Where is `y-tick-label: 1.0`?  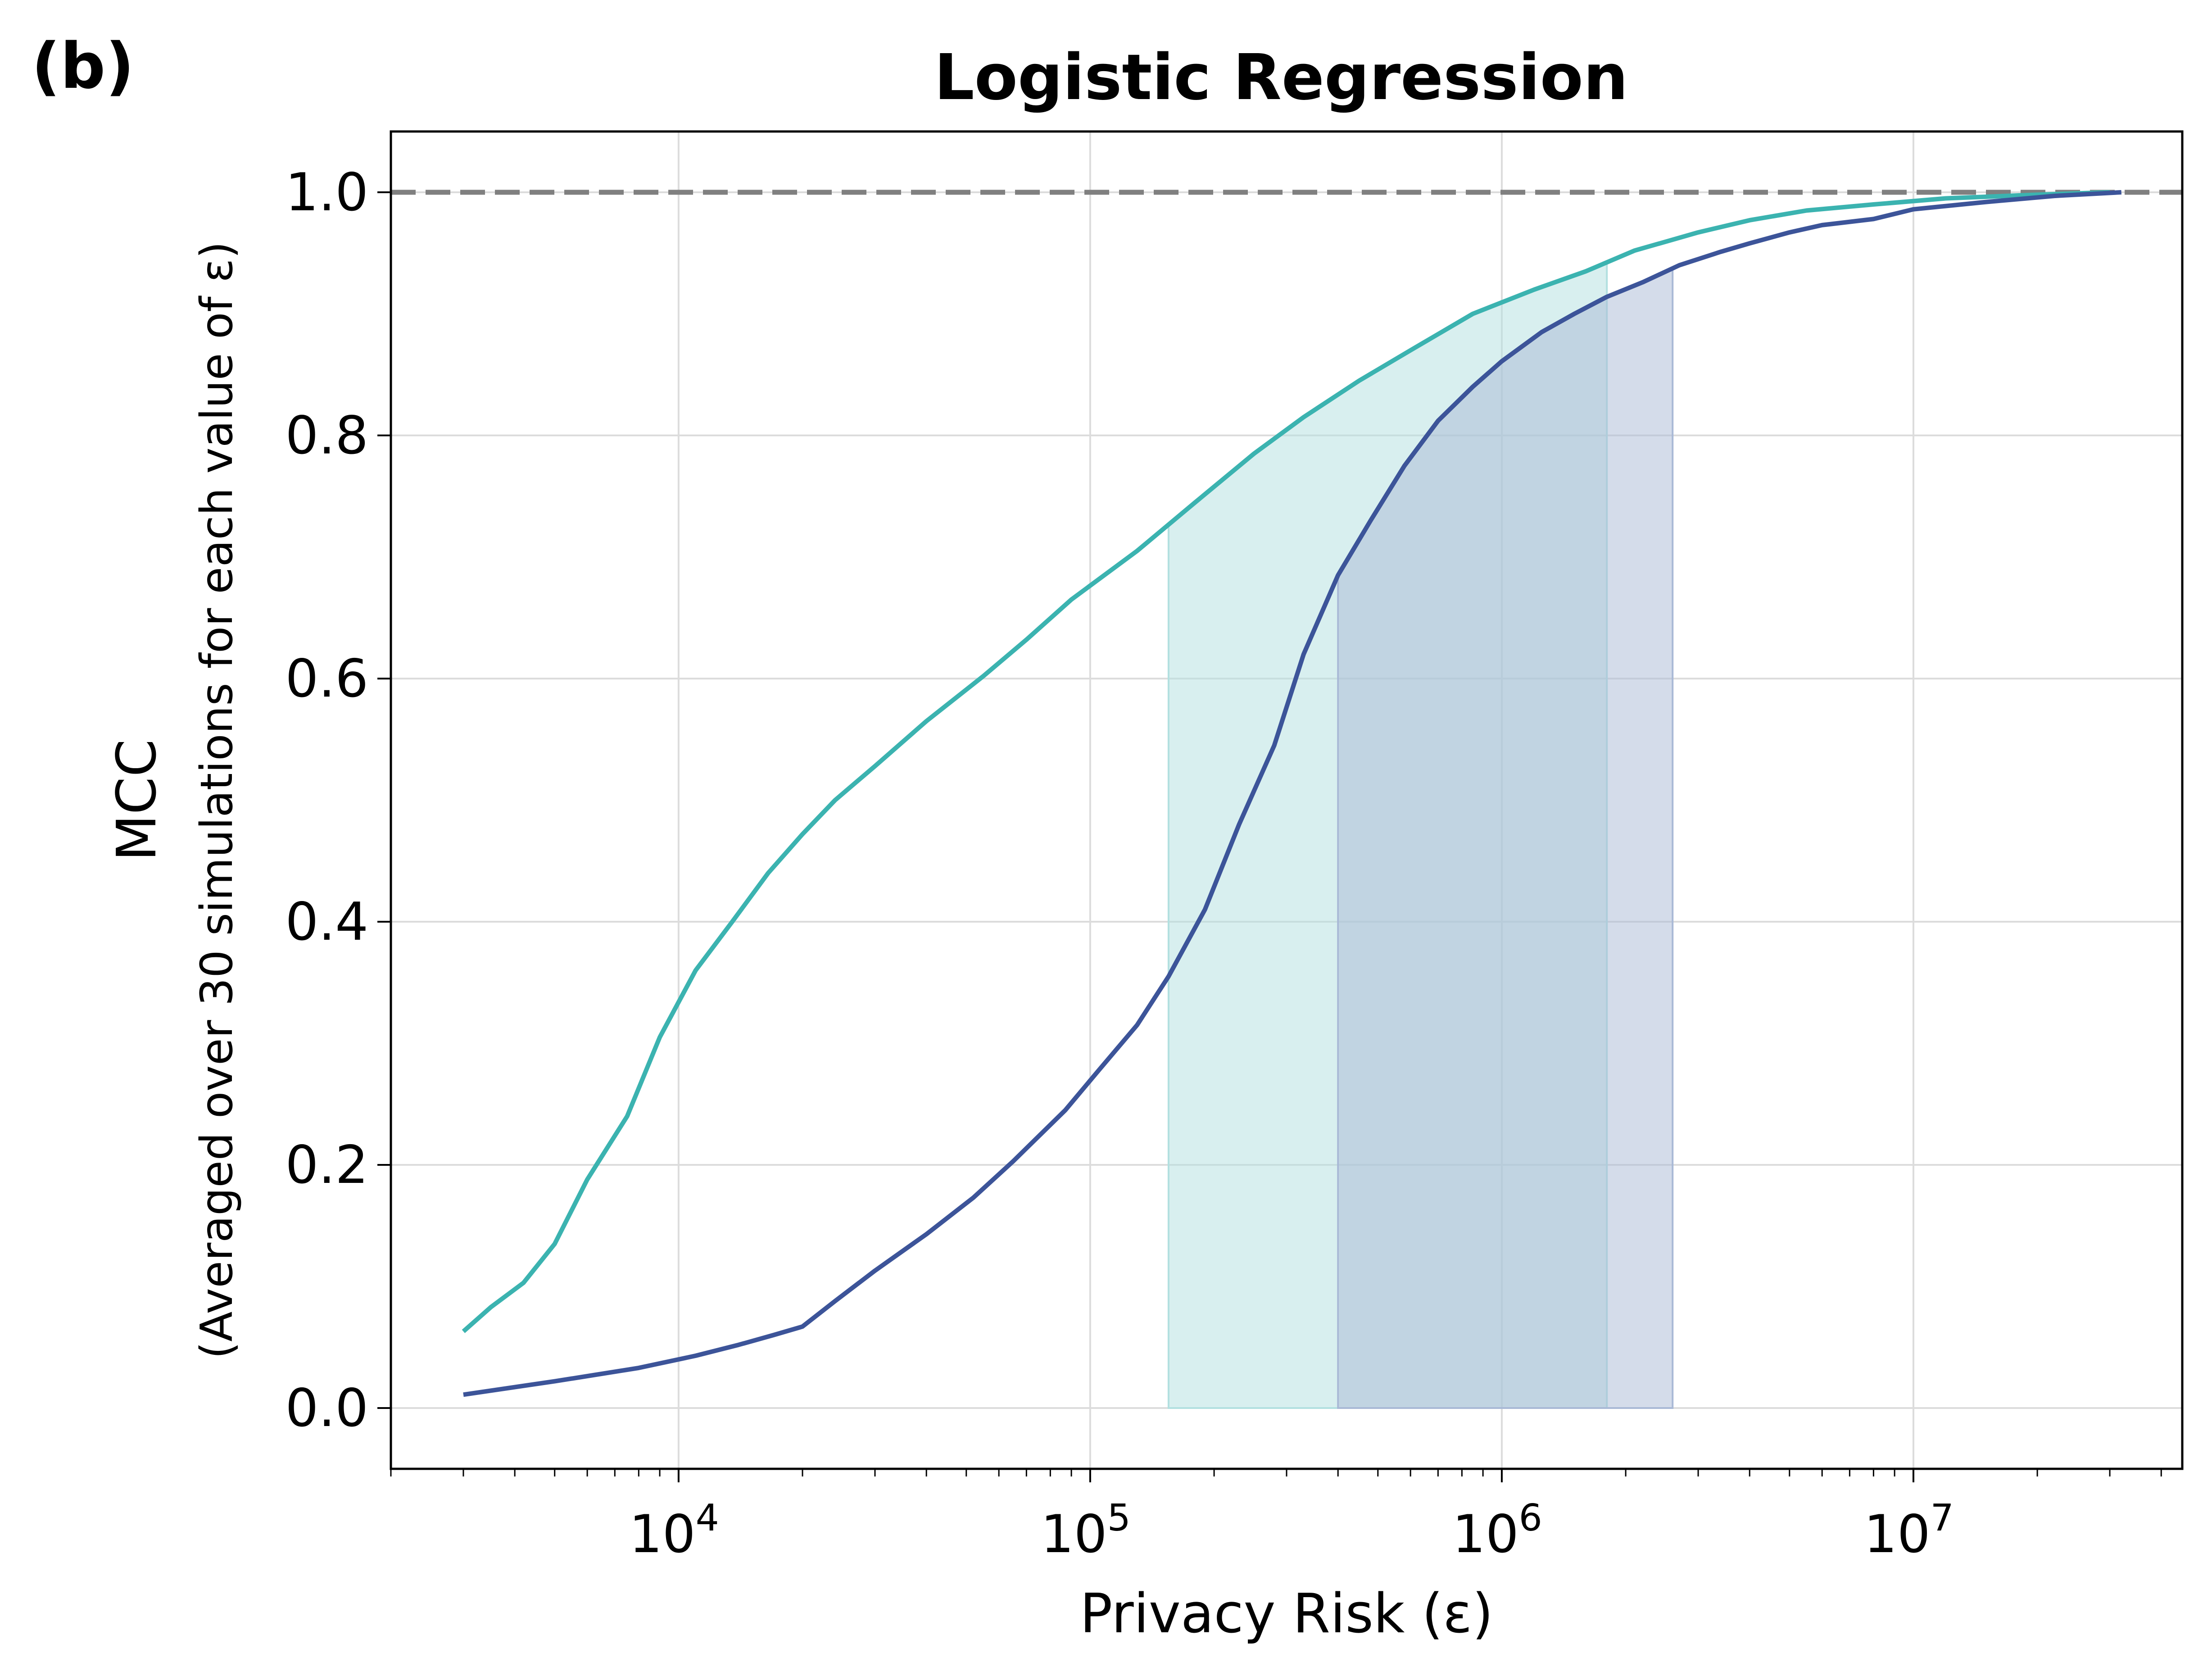 y-tick-label: 1.0 is located at coordinates (327, 192).